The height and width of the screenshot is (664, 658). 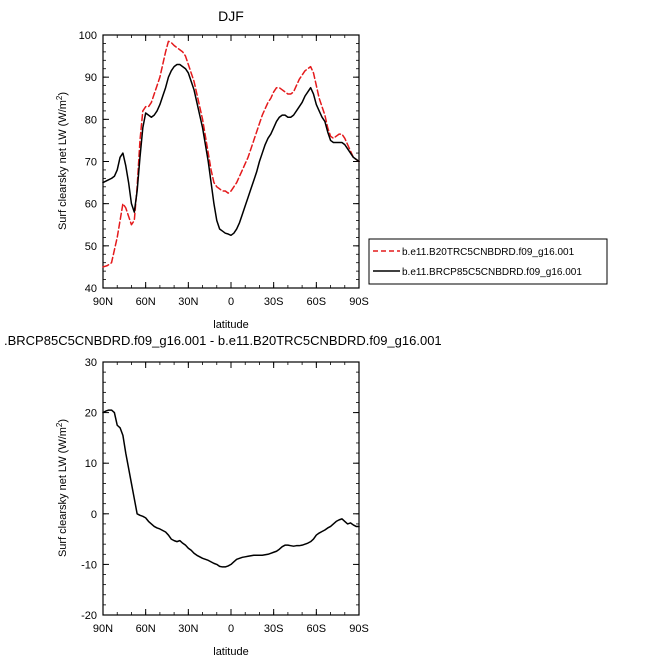 What do you see at coordinates (63, 165) in the screenshot?
I see `panel-top-ylabel-main: Surf clearsky net LW (W/m` at bounding box center [63, 165].